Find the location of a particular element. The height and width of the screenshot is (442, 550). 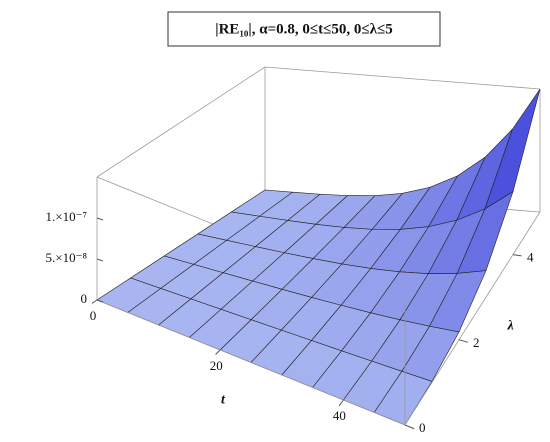

title-box is located at coordinates (304, 29).